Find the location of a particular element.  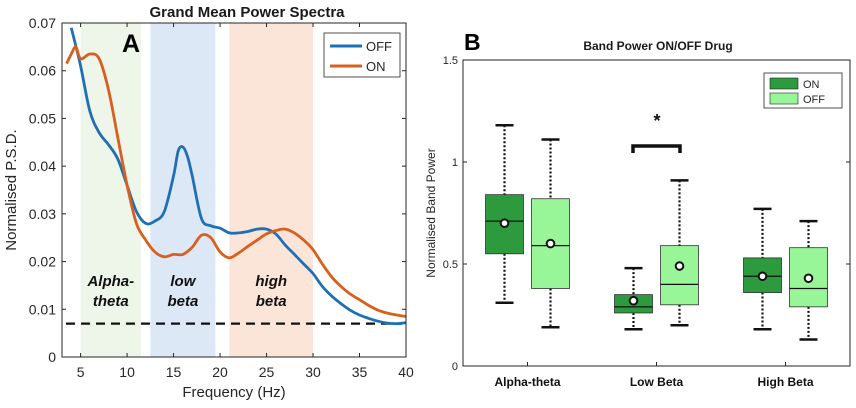

y-tick-label: 0.5 is located at coordinates (450, 265).